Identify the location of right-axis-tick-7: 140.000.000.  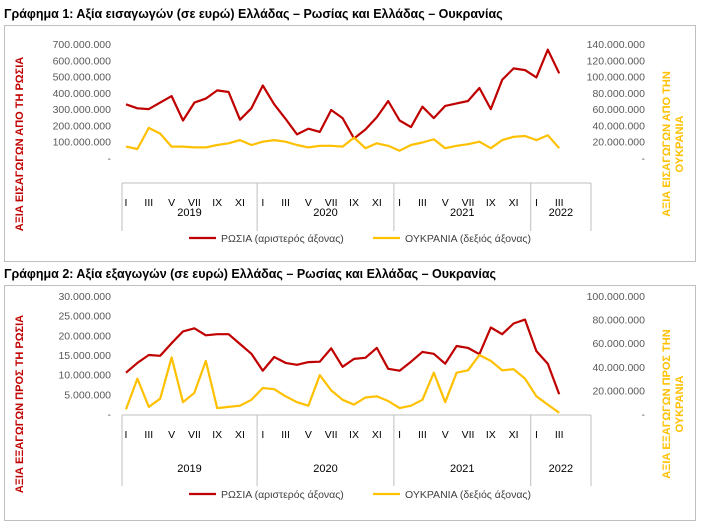
(616, 45).